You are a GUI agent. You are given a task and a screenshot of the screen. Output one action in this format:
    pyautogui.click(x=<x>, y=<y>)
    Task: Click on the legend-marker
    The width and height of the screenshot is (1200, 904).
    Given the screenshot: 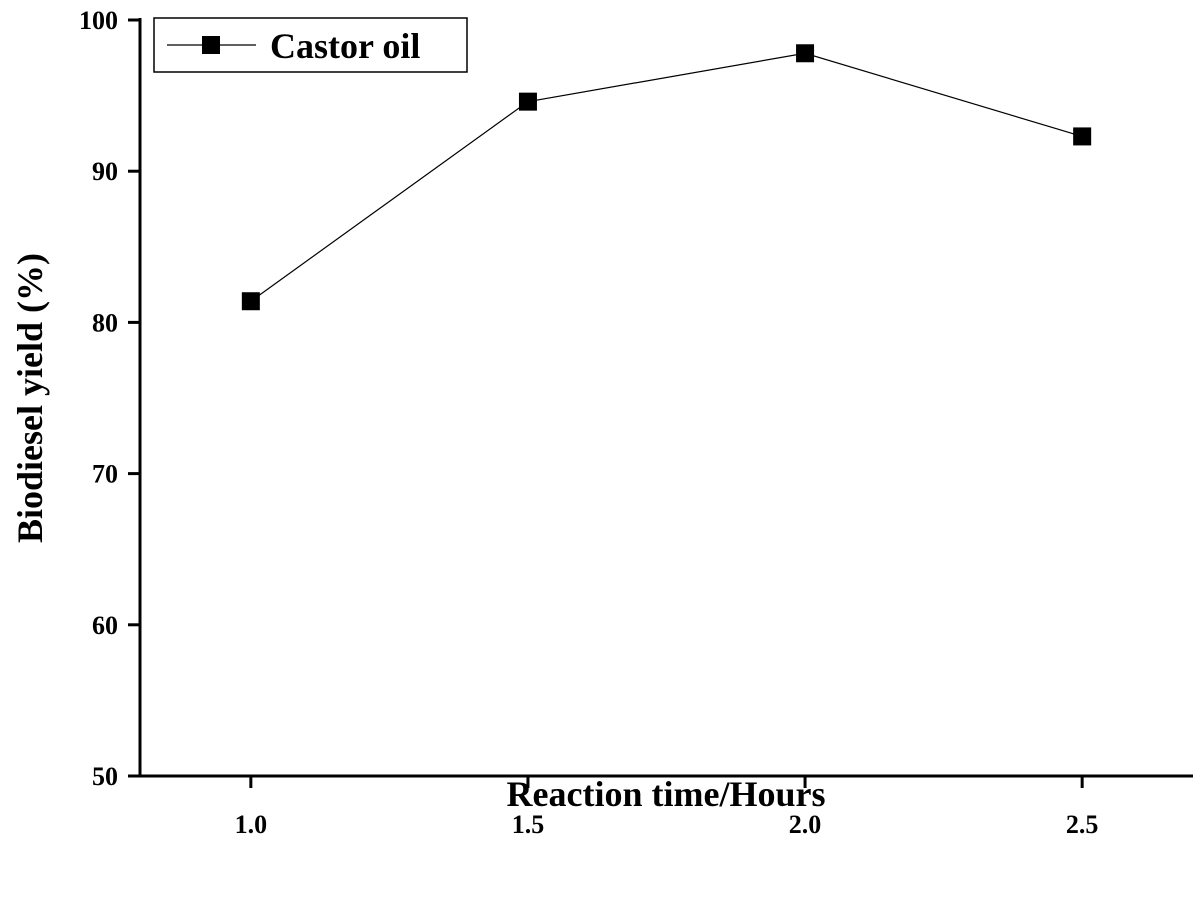 What is the action you would take?
    pyautogui.click(x=211, y=45)
    